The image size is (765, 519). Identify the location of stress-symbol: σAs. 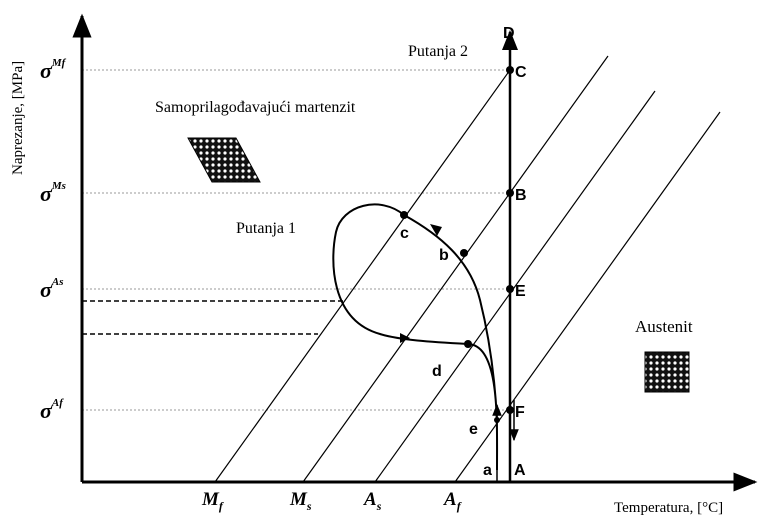
(51, 289).